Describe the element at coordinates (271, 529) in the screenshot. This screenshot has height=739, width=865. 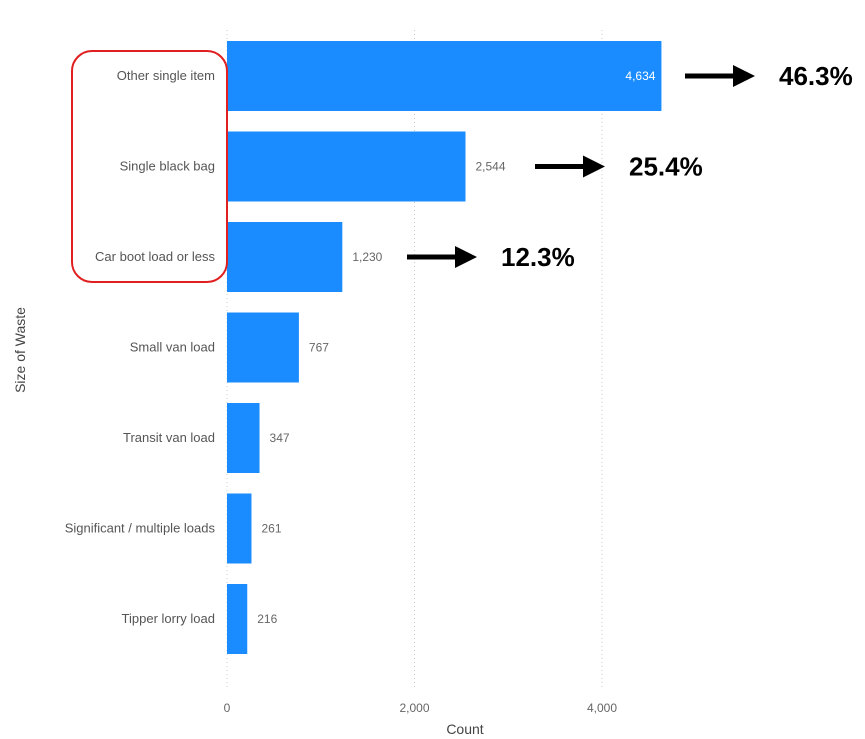
I see `value-label: 261` at that location.